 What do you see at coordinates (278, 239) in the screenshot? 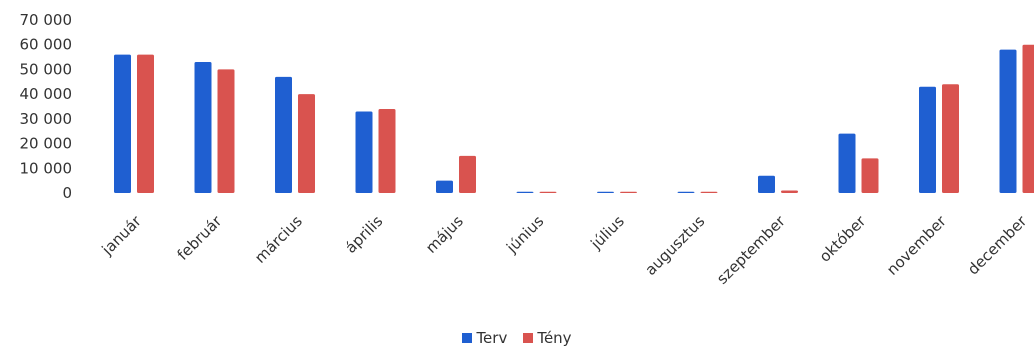
I see `x-tick-label: március` at bounding box center [278, 239].